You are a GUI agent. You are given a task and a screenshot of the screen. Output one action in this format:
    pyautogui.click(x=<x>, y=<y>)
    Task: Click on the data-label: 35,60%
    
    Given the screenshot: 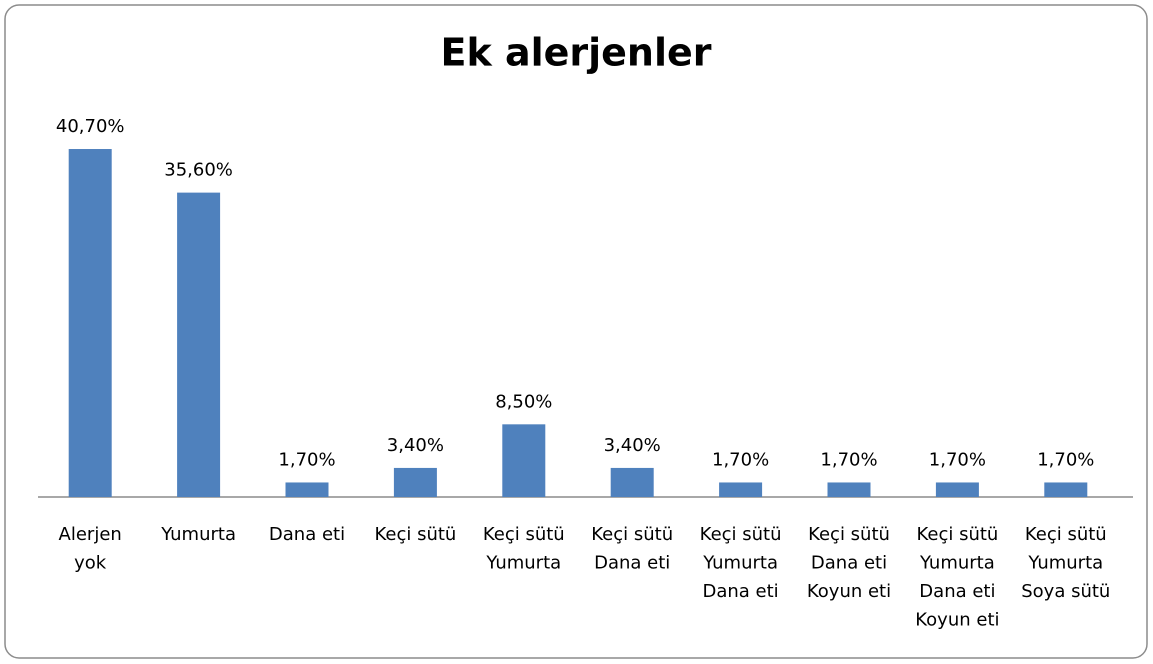 What is the action you would take?
    pyautogui.click(x=198, y=170)
    